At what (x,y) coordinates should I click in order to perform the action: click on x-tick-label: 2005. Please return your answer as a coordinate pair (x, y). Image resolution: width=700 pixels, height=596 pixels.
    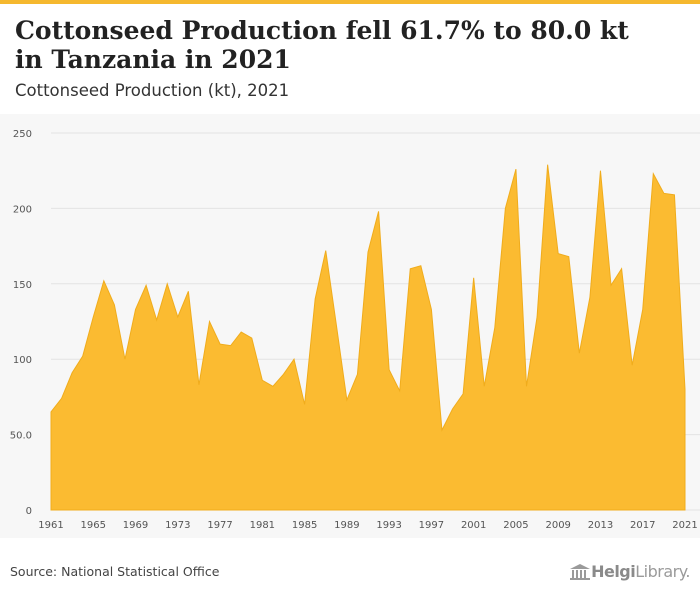
    Looking at the image, I should click on (515, 525).